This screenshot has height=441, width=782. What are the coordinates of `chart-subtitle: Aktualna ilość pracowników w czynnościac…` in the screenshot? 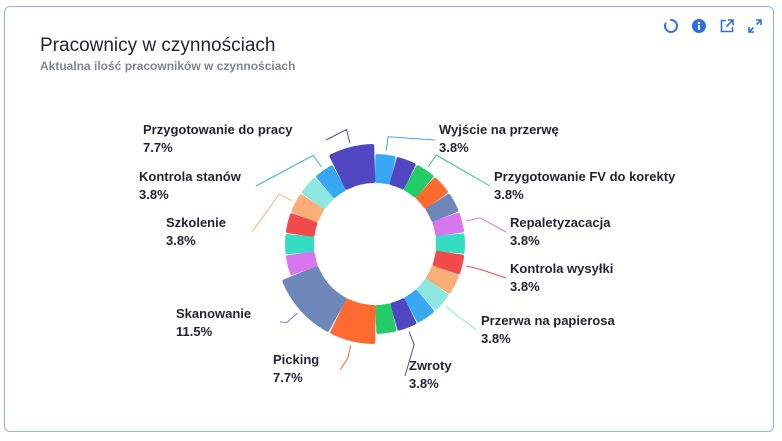 It's located at (168, 66).